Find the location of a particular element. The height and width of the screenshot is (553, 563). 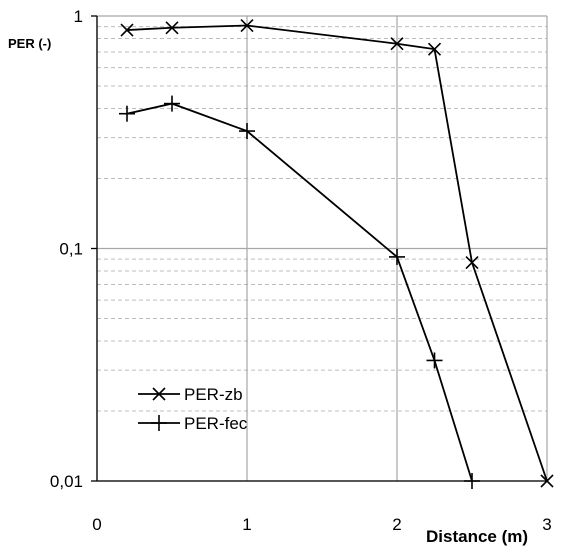

y-tick-label: 1 is located at coordinates (78, 16).